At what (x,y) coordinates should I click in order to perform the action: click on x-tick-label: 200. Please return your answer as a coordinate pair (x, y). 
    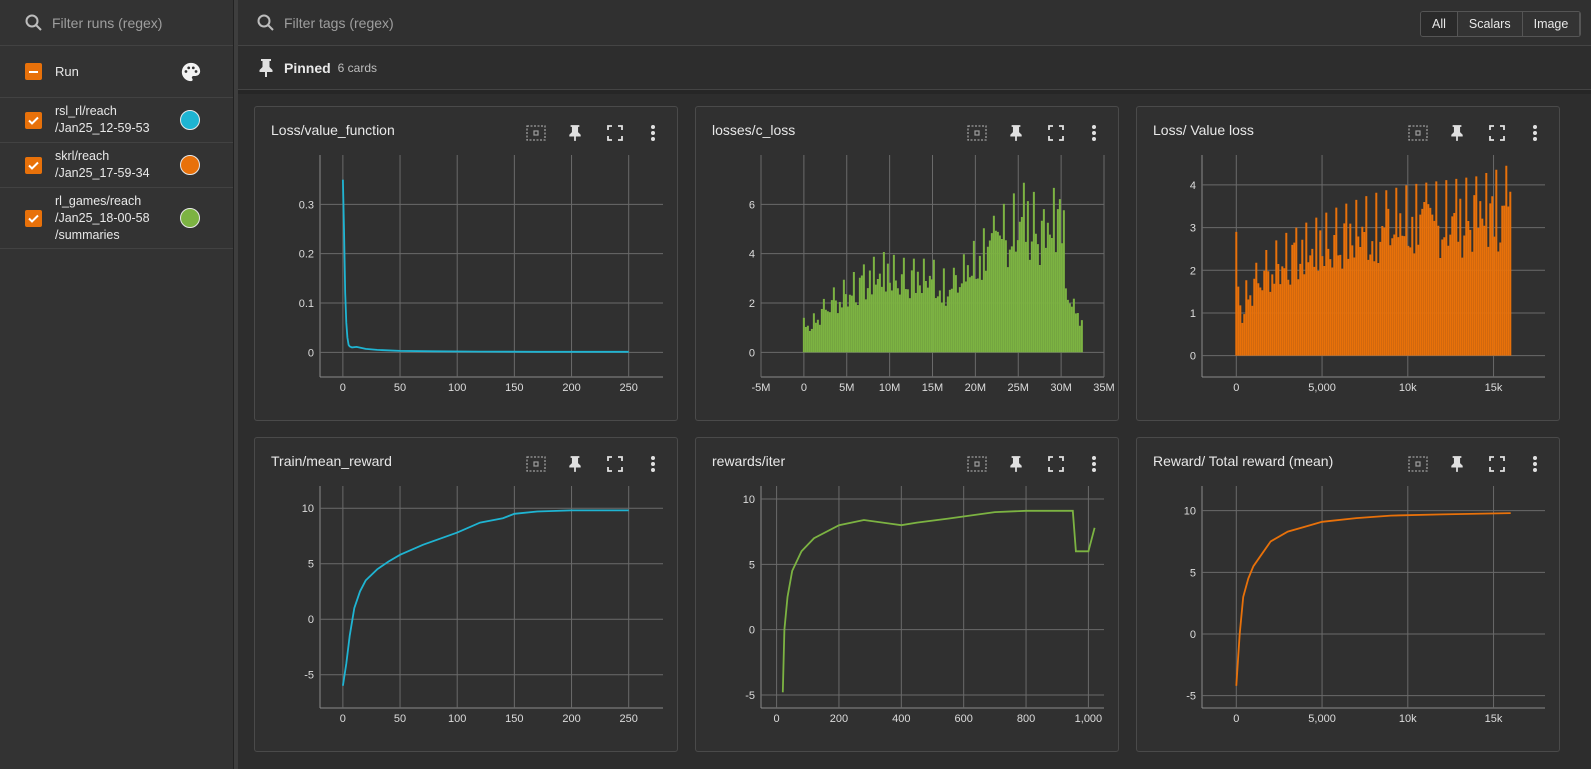
    Looking at the image, I should click on (571, 388).